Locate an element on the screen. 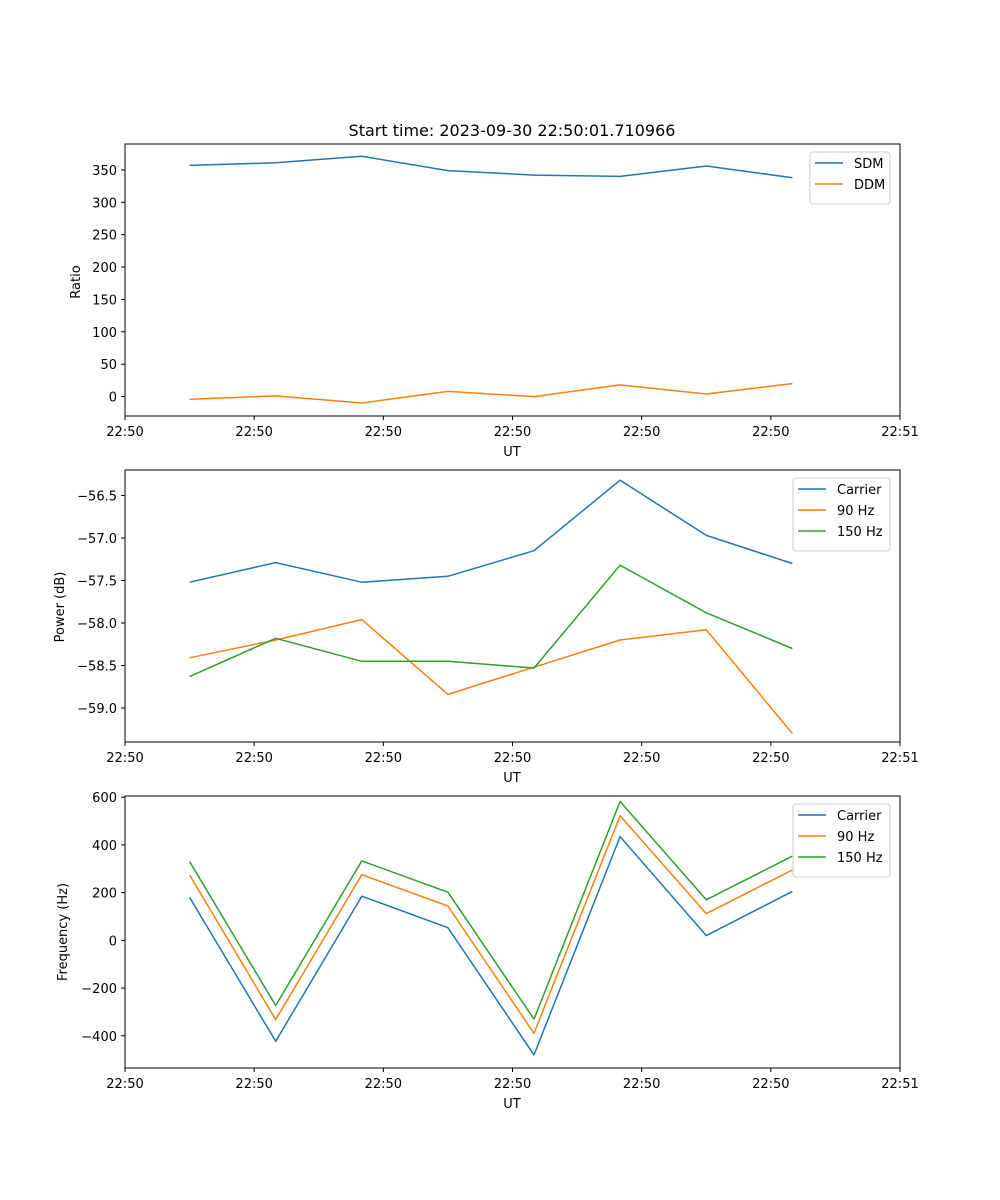 This screenshot has height=1200, width=1000. legend-label: SDM is located at coordinates (868, 164).